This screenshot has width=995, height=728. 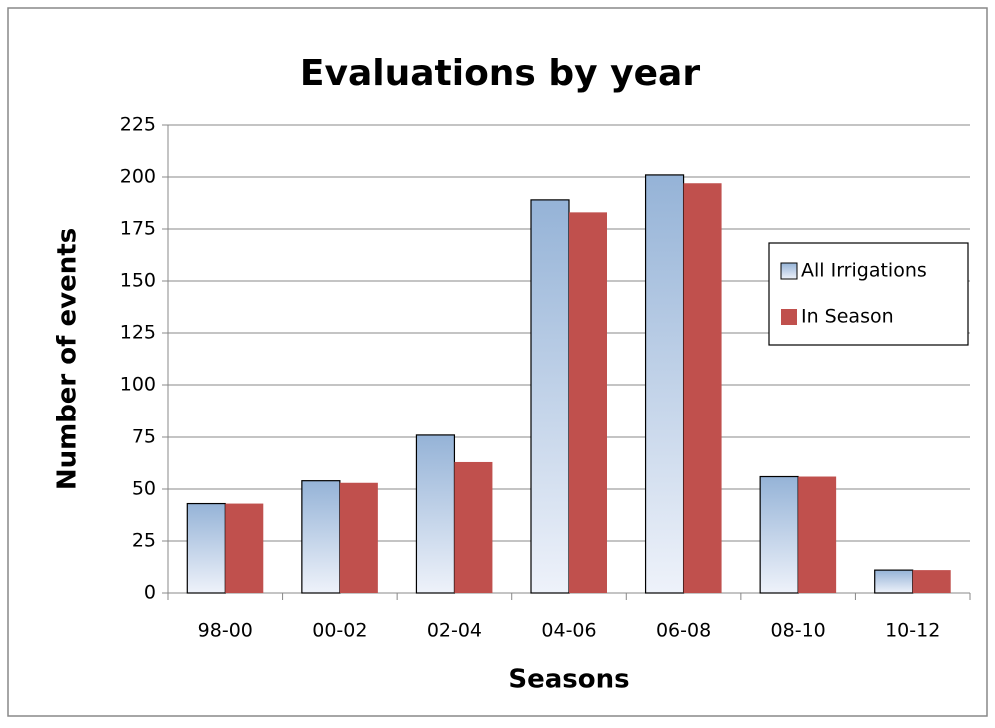 What do you see at coordinates (847, 317) in the screenshot?
I see `legend-label: In Season` at bounding box center [847, 317].